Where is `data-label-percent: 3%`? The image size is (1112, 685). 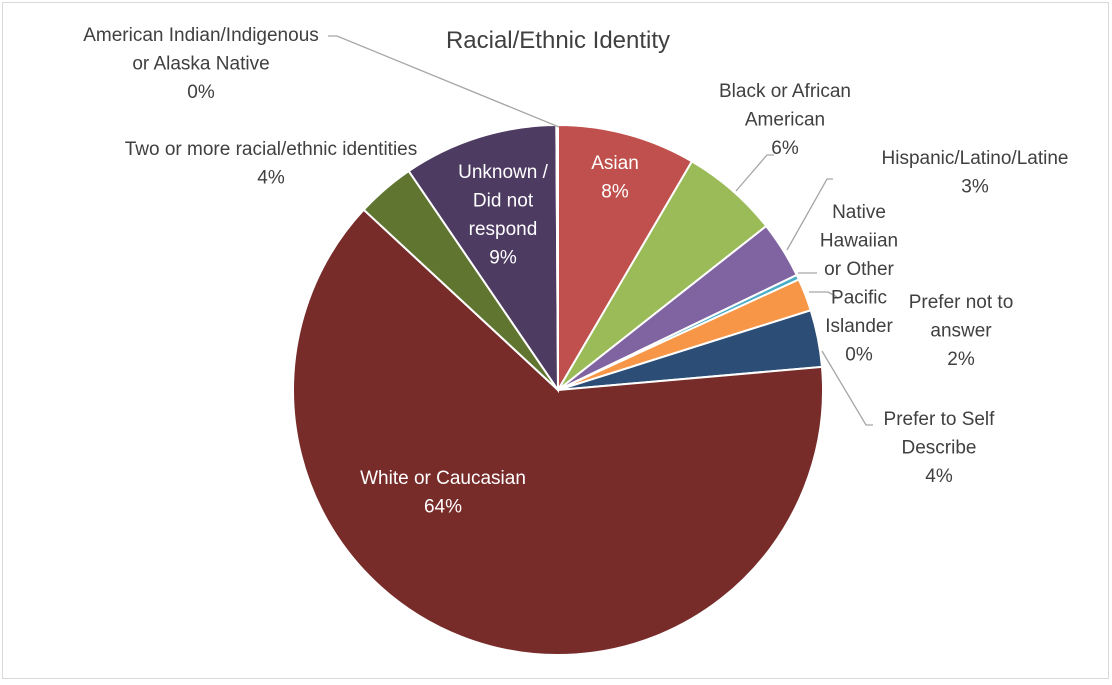
data-label-percent: 3% is located at coordinates (975, 187).